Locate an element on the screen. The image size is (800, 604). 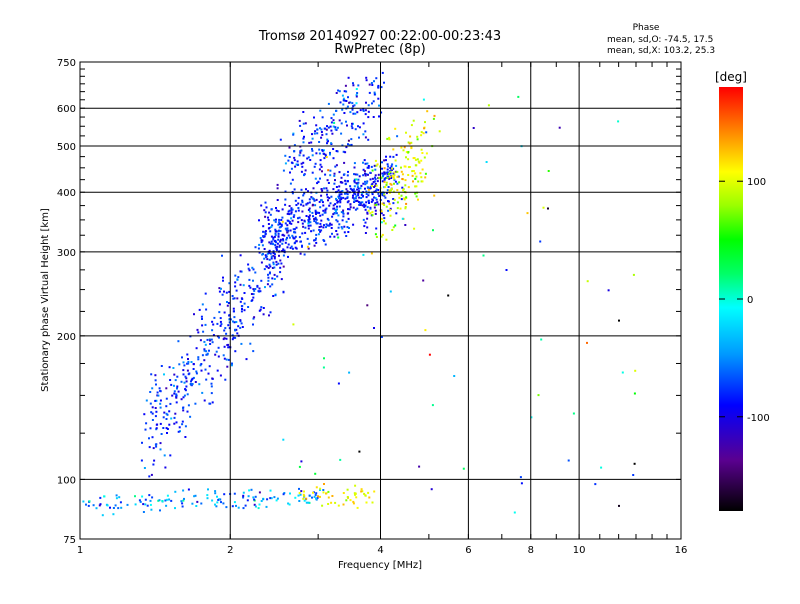
x-tick-label: 4 is located at coordinates (380, 550).